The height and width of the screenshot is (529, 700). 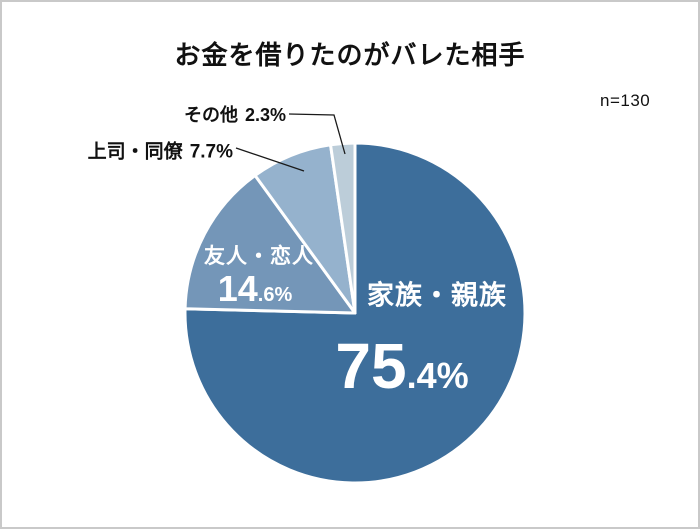 What do you see at coordinates (437, 295) in the screenshot?
I see `segment-family-name: 家族・親族` at bounding box center [437, 295].